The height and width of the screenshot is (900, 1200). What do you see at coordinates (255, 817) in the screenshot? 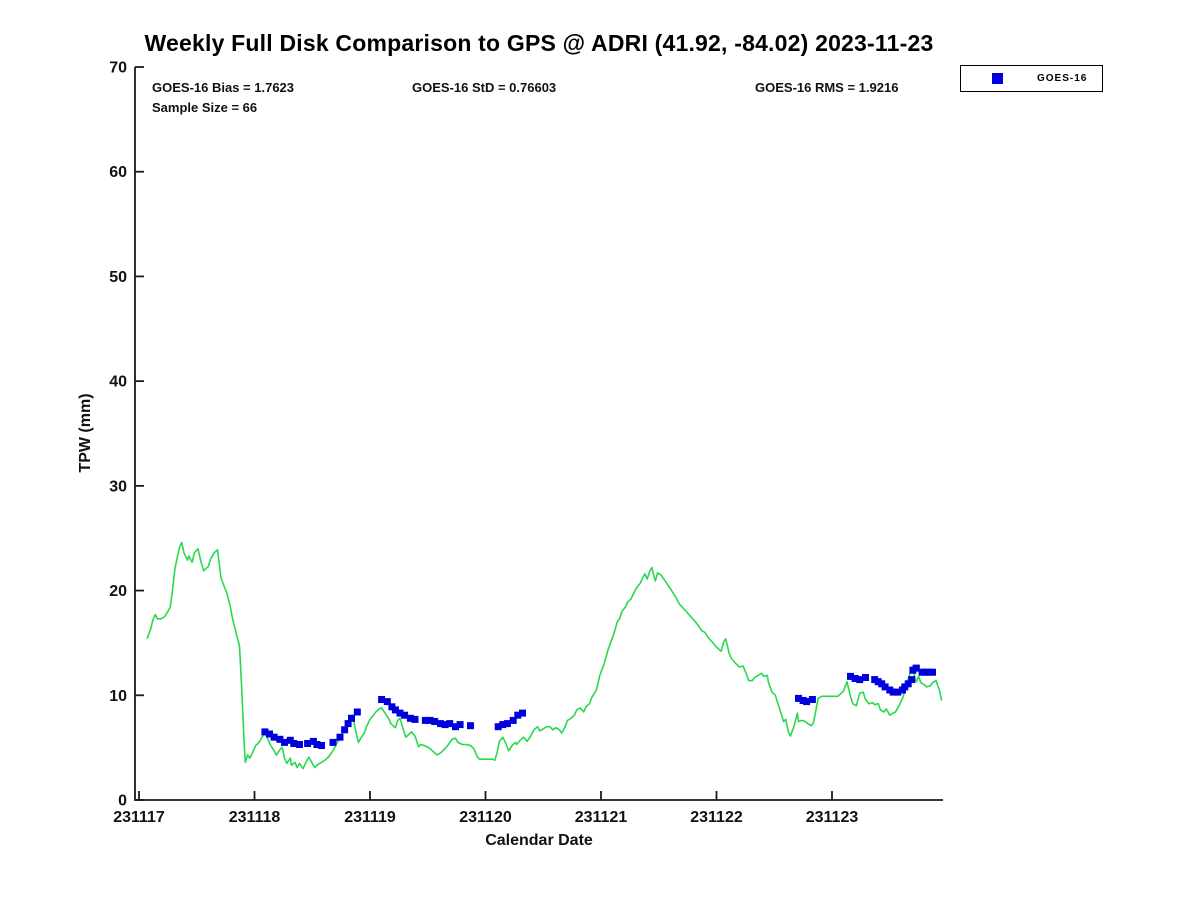
I see `x-tick-label: 231118` at bounding box center [255, 817].